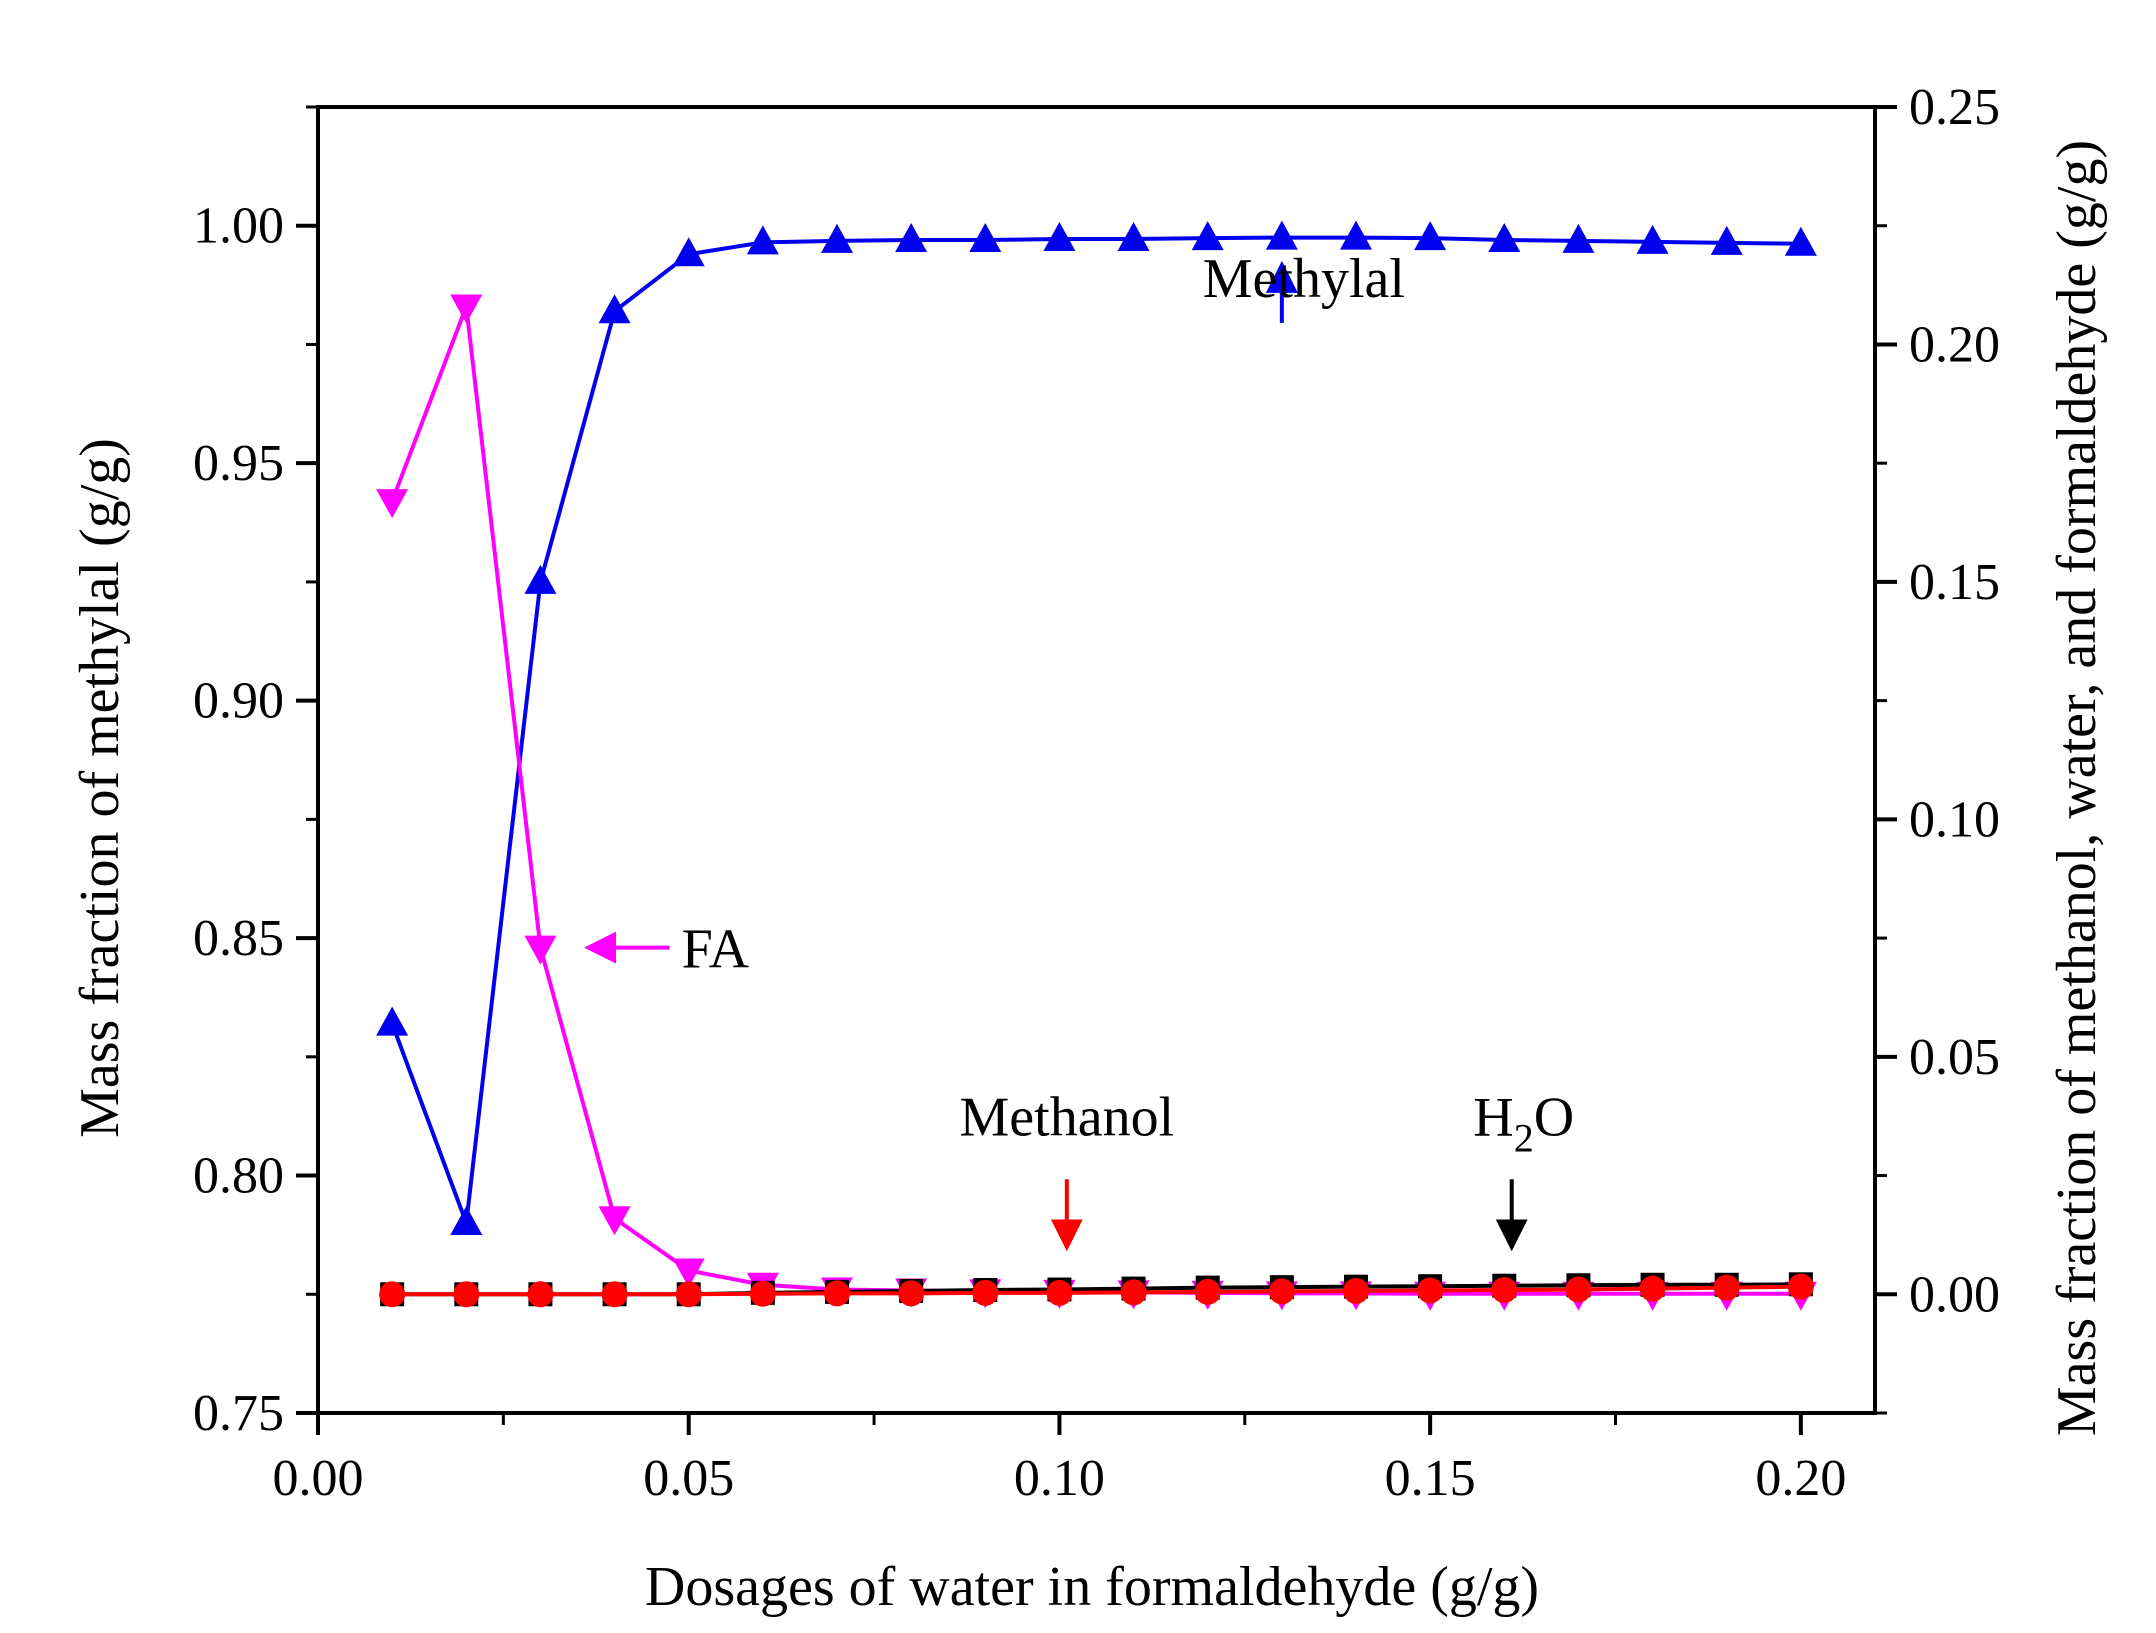  What do you see at coordinates (238, 701) in the screenshot?
I see `left-y-tick-label: 0.90` at bounding box center [238, 701].